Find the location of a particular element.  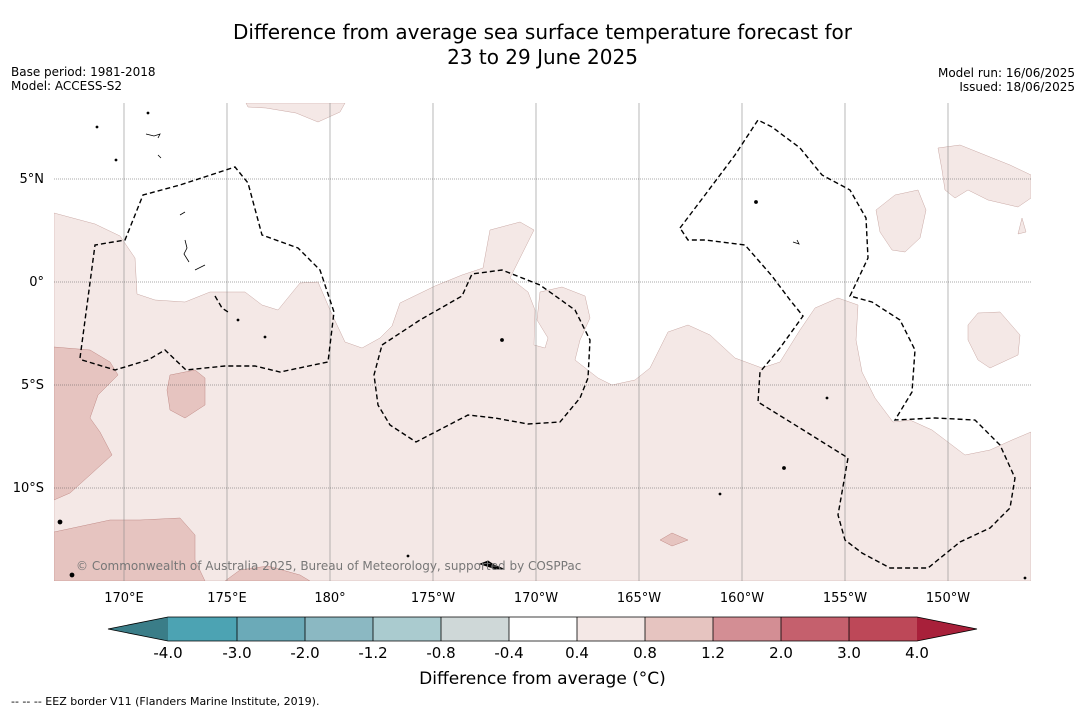

issued-text: Issued: 18/06/2025 is located at coordinates (1017, 87).